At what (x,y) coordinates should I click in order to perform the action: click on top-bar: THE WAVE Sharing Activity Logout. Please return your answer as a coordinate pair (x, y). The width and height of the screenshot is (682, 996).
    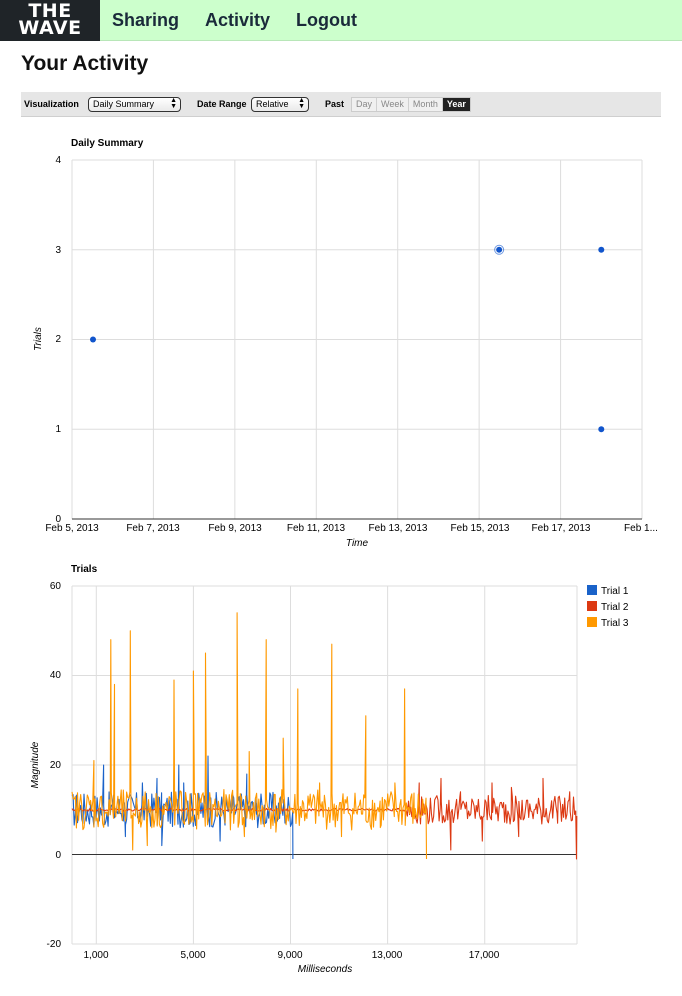
    Looking at the image, I should click on (341, 20).